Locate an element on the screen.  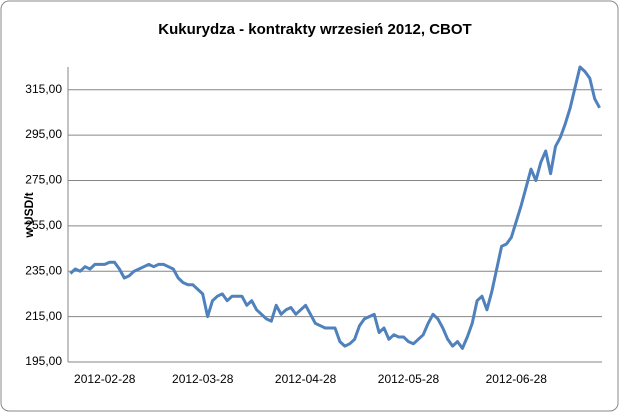
x-tick-label: 2012-06-28 is located at coordinates (517, 379).